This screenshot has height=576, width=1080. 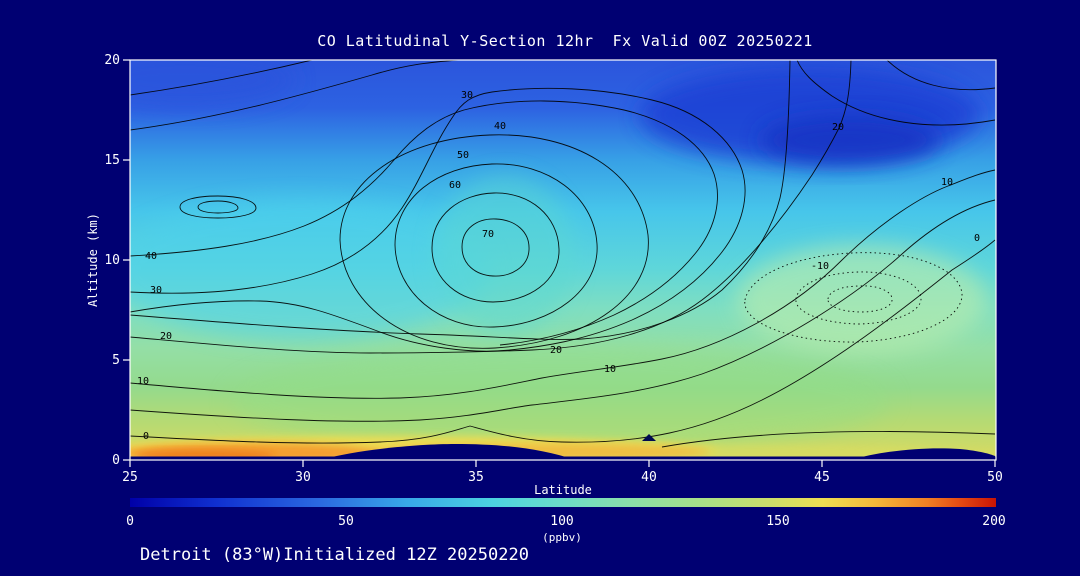 I want to click on contour-neg10-mid-dotted, so click(x=858, y=298).